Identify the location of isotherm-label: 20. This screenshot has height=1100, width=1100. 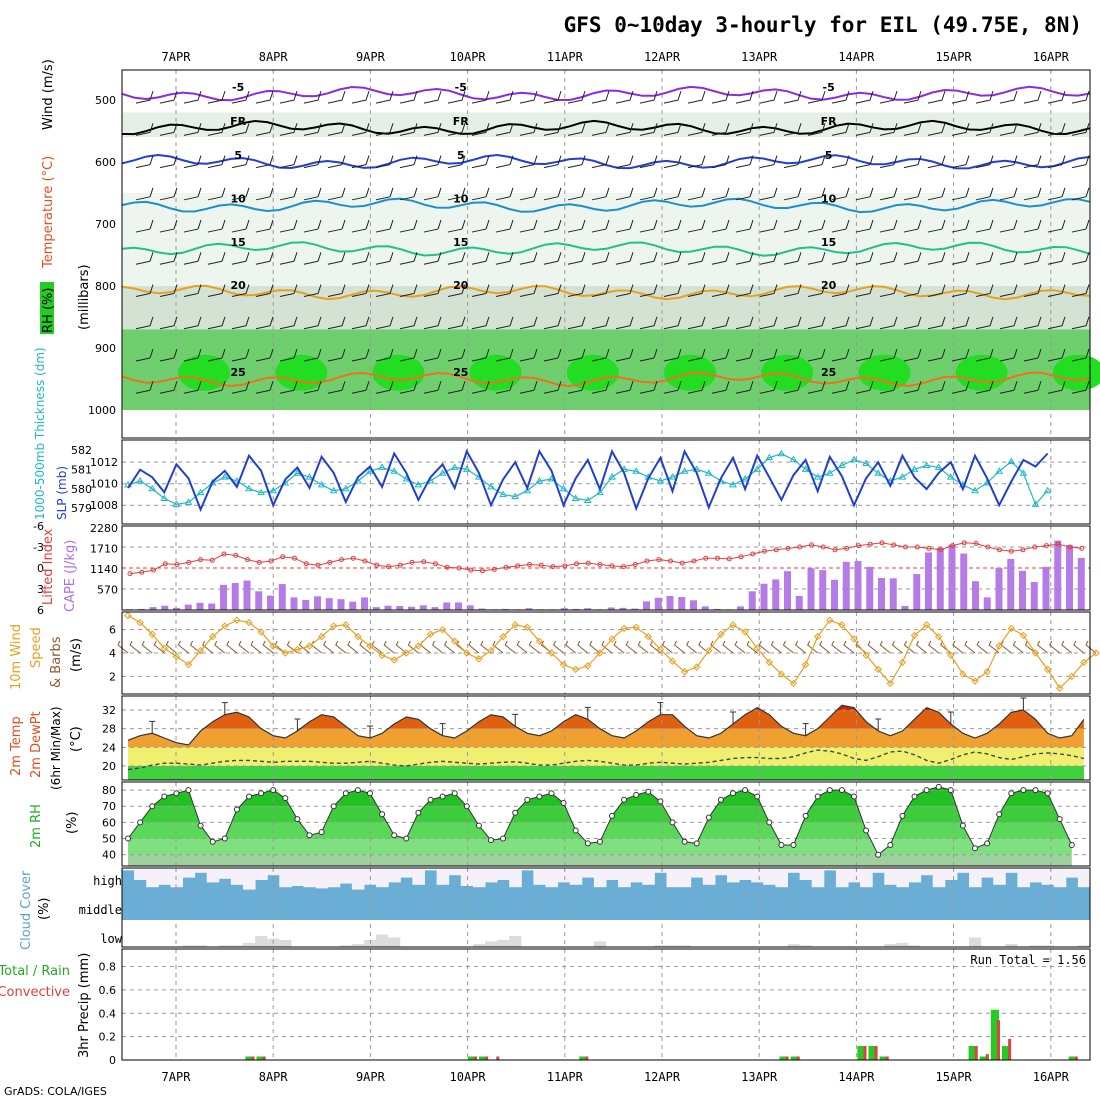
(239, 285).